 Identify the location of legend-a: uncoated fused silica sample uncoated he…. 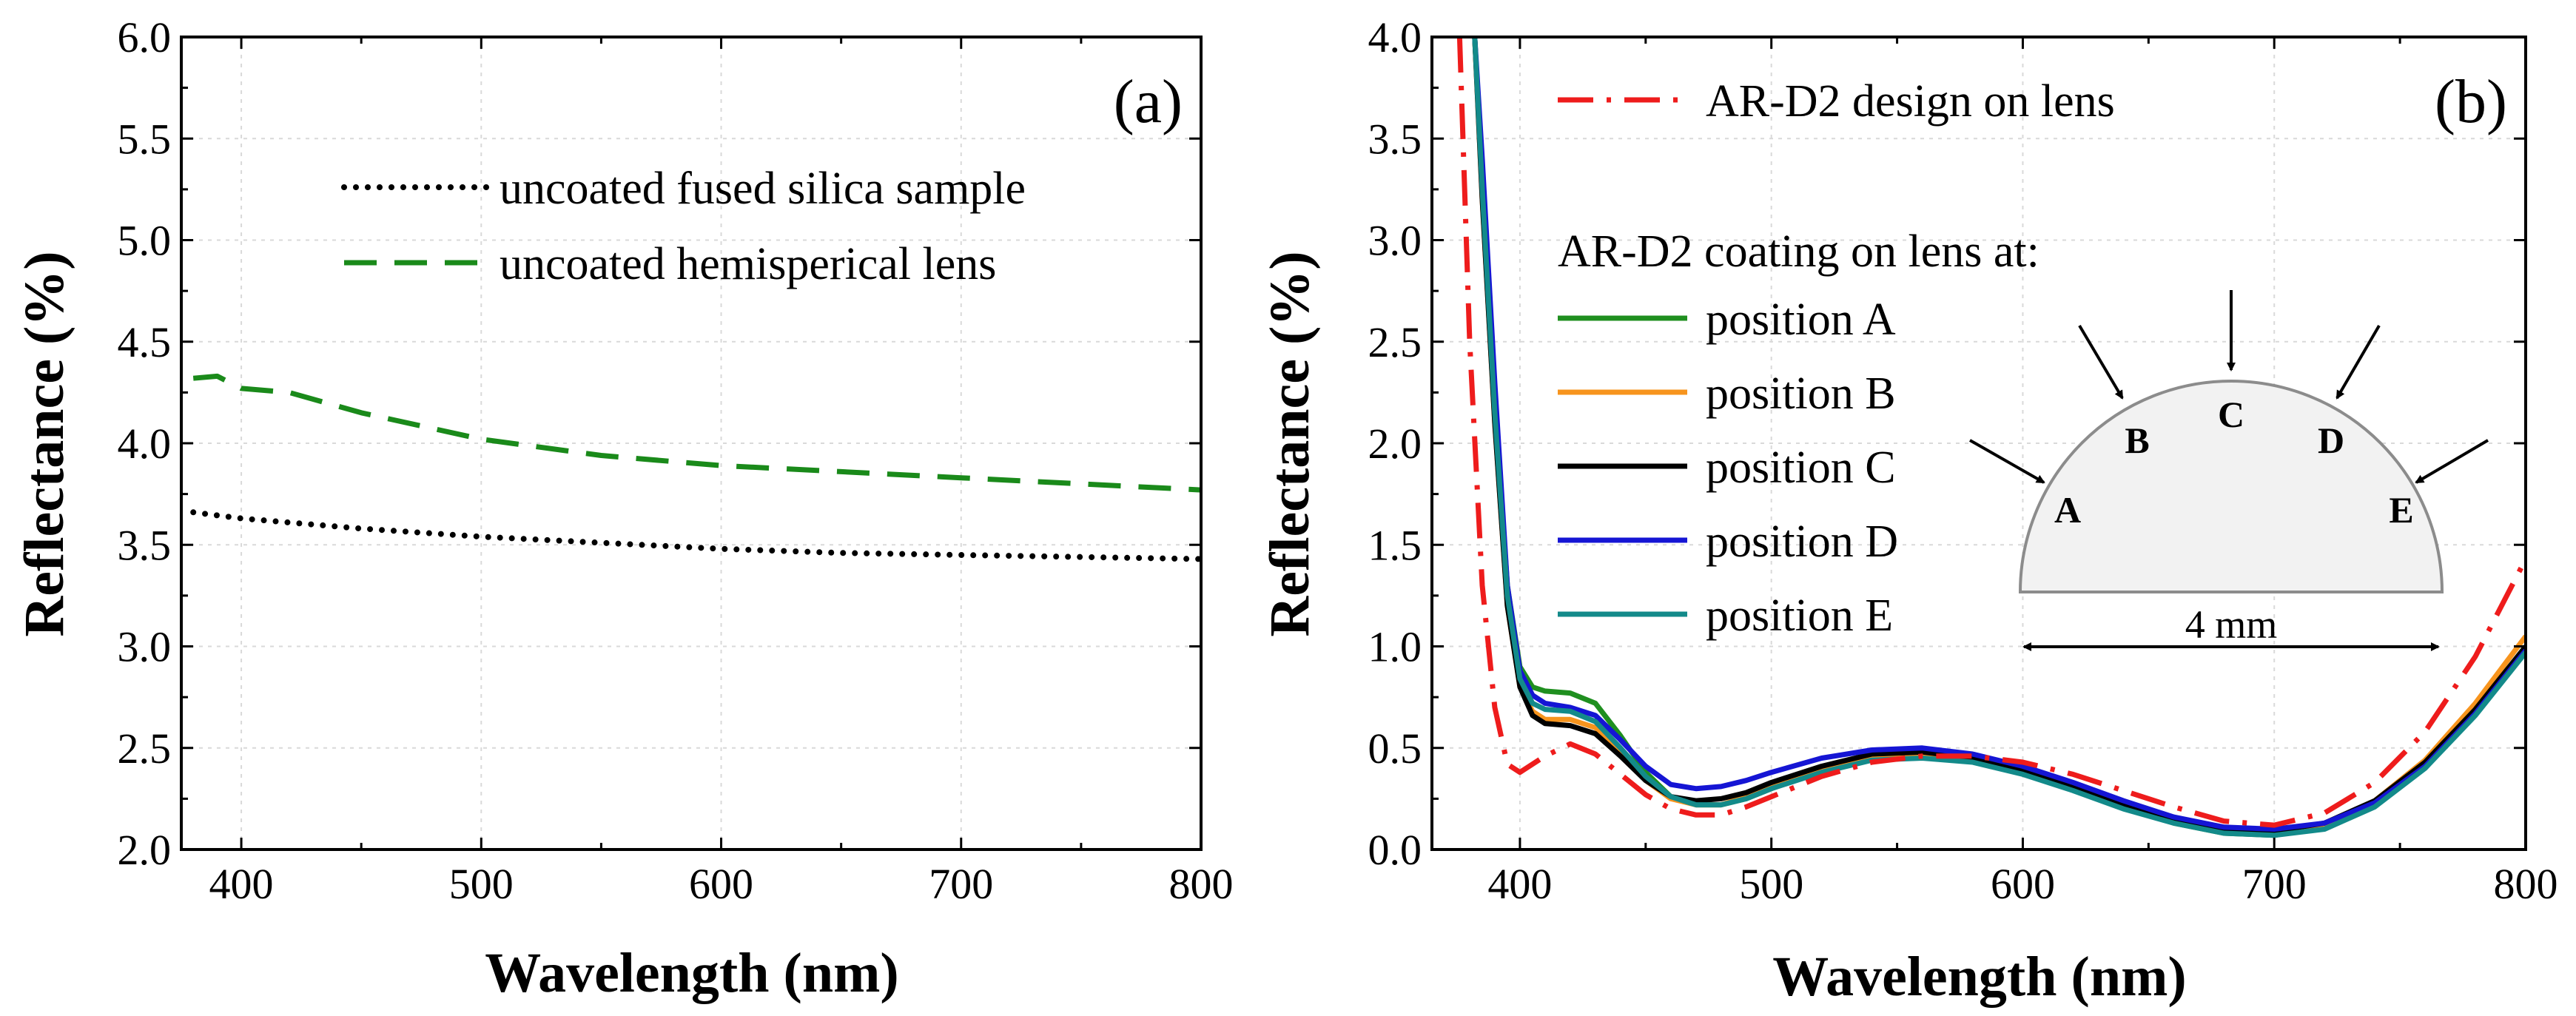
(683, 226).